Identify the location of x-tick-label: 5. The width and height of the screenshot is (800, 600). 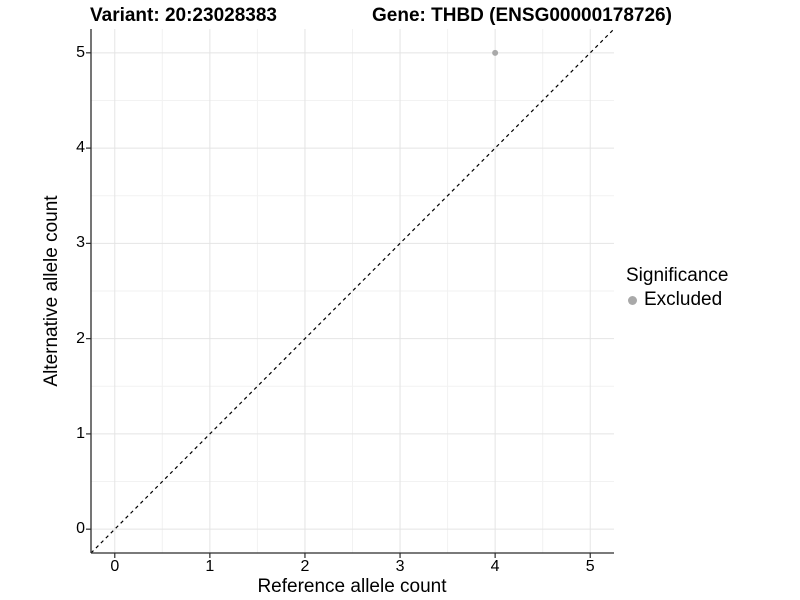
(590, 566).